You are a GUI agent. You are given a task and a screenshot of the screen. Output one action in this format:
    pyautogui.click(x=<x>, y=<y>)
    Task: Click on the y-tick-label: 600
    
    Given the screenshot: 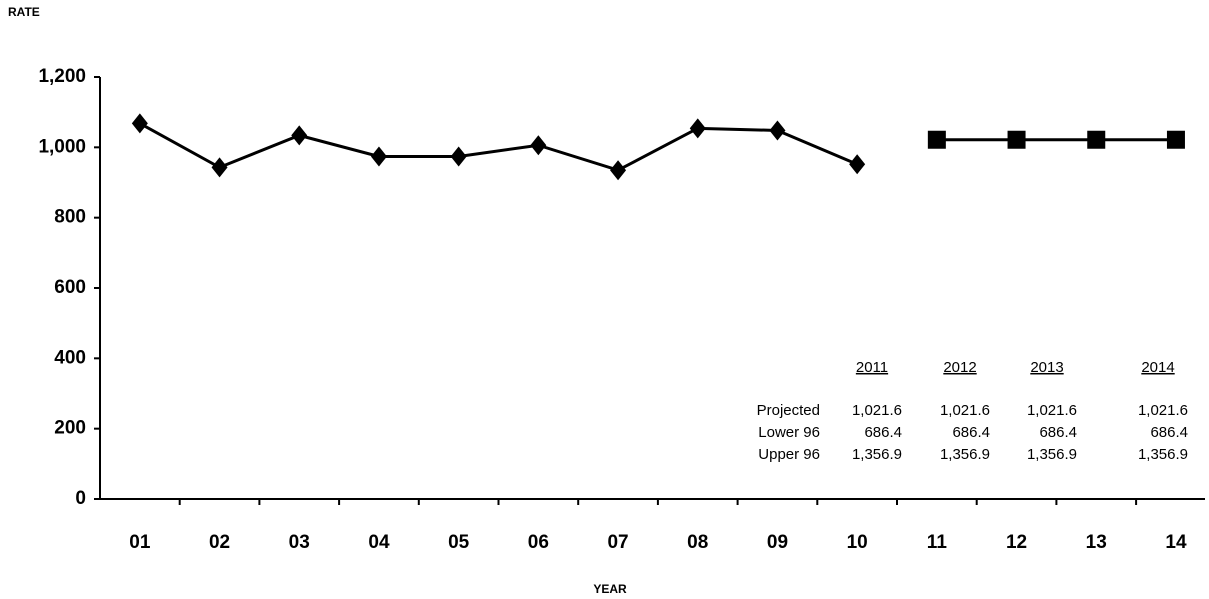 What is the action you would take?
    pyautogui.click(x=70, y=287)
    